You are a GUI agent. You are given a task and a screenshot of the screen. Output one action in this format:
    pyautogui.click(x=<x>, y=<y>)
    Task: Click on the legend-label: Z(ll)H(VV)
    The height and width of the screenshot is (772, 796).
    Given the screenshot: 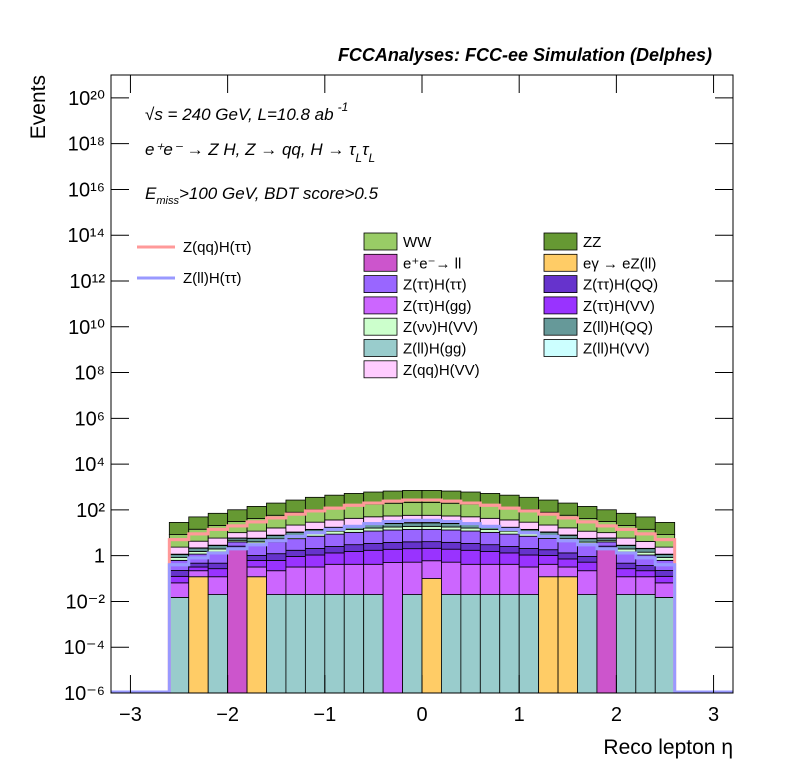 What is the action you would take?
    pyautogui.click(x=616, y=349)
    